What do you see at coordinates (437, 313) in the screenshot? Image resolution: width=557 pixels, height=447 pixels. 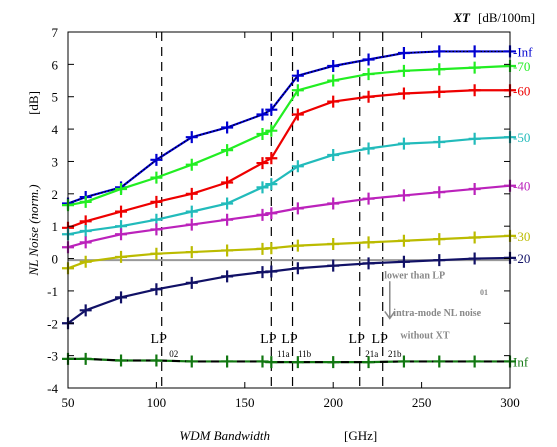 I see `annotation-line: intra-mode NL noise` at bounding box center [437, 313].